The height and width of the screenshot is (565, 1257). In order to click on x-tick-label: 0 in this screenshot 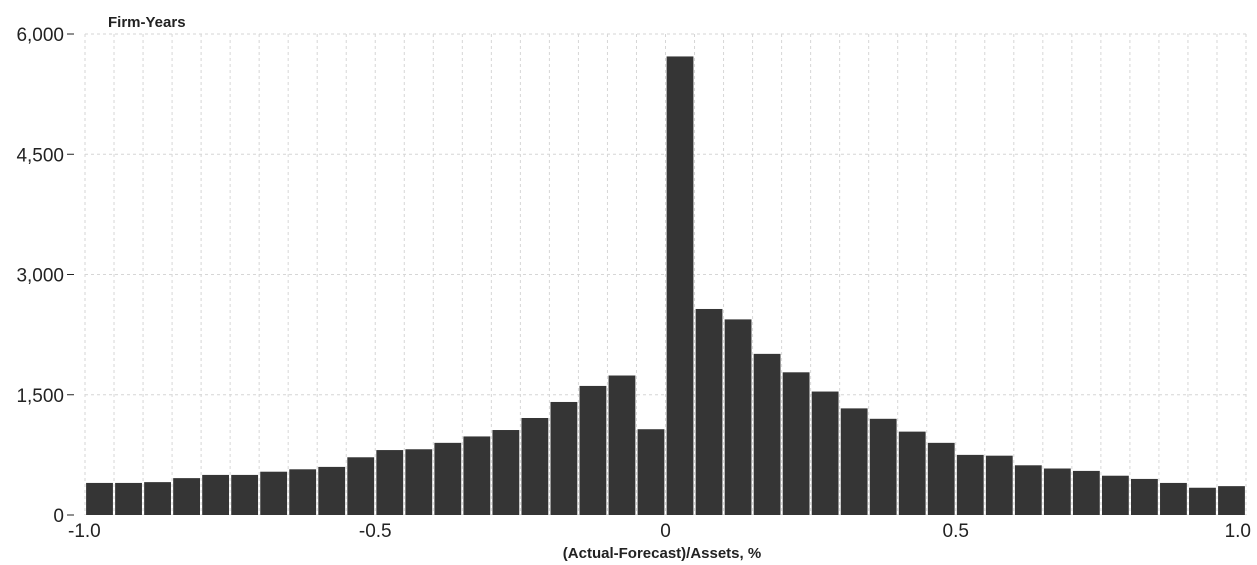, I will do `click(665, 531)`.